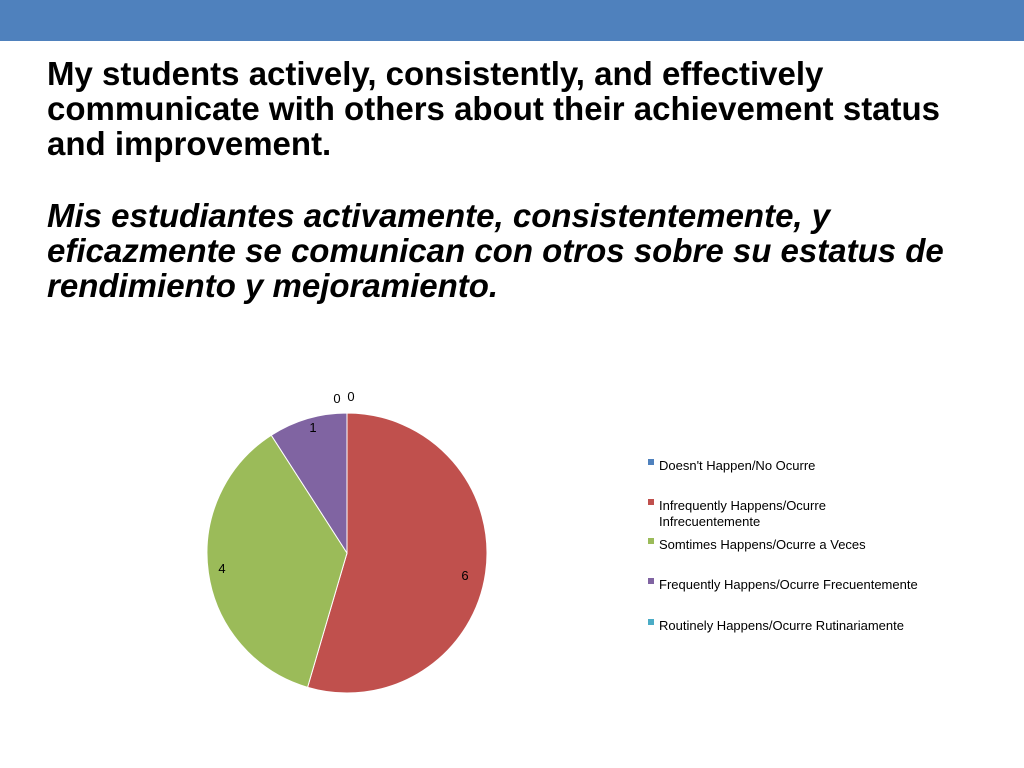  I want to click on data-label-doesn-t: 0, so click(336, 398).